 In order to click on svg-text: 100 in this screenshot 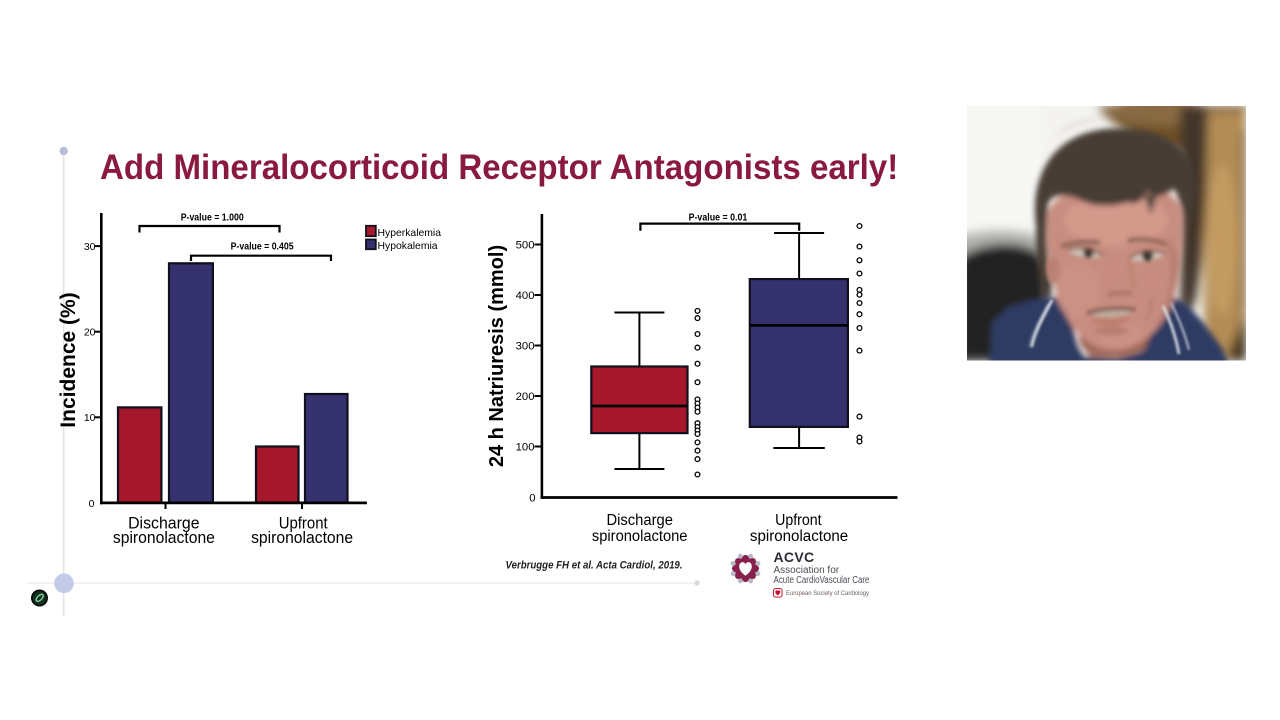, I will do `click(525, 448)`.